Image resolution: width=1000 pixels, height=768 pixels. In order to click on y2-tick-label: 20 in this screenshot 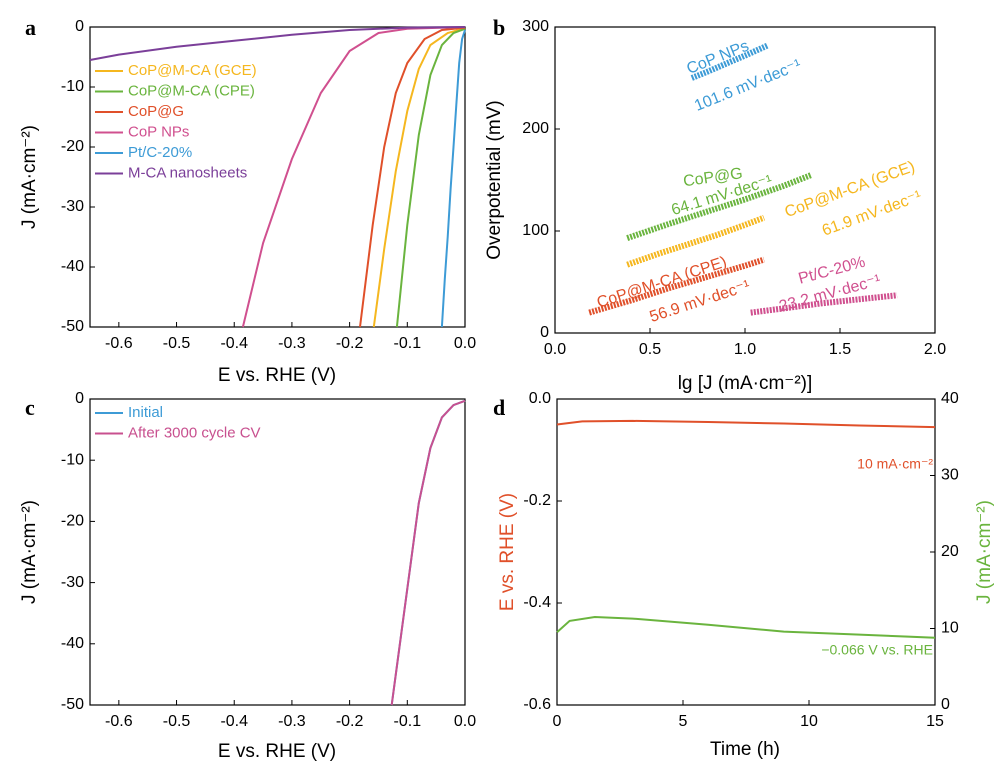, I will do `click(950, 551)`.